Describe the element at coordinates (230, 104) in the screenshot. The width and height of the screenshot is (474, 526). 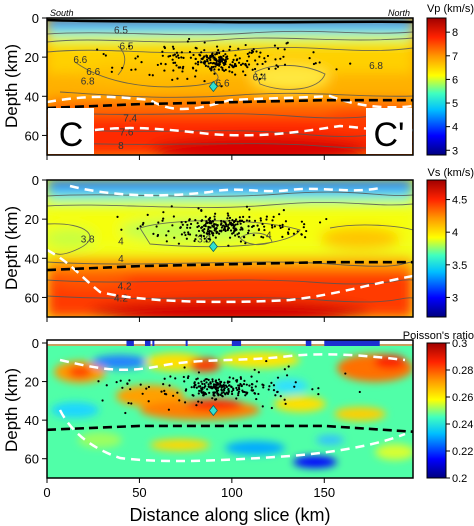
I see `vp-moho-line` at that location.